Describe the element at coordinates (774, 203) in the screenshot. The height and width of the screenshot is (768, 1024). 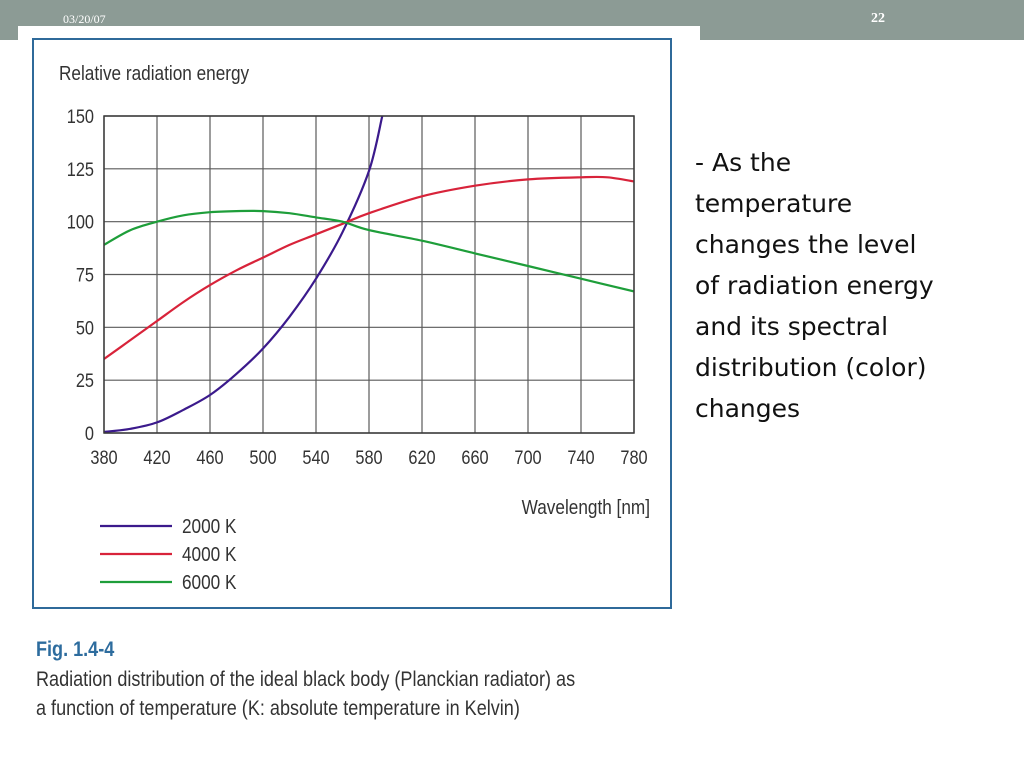
I see `body-text-line: temperature` at that location.